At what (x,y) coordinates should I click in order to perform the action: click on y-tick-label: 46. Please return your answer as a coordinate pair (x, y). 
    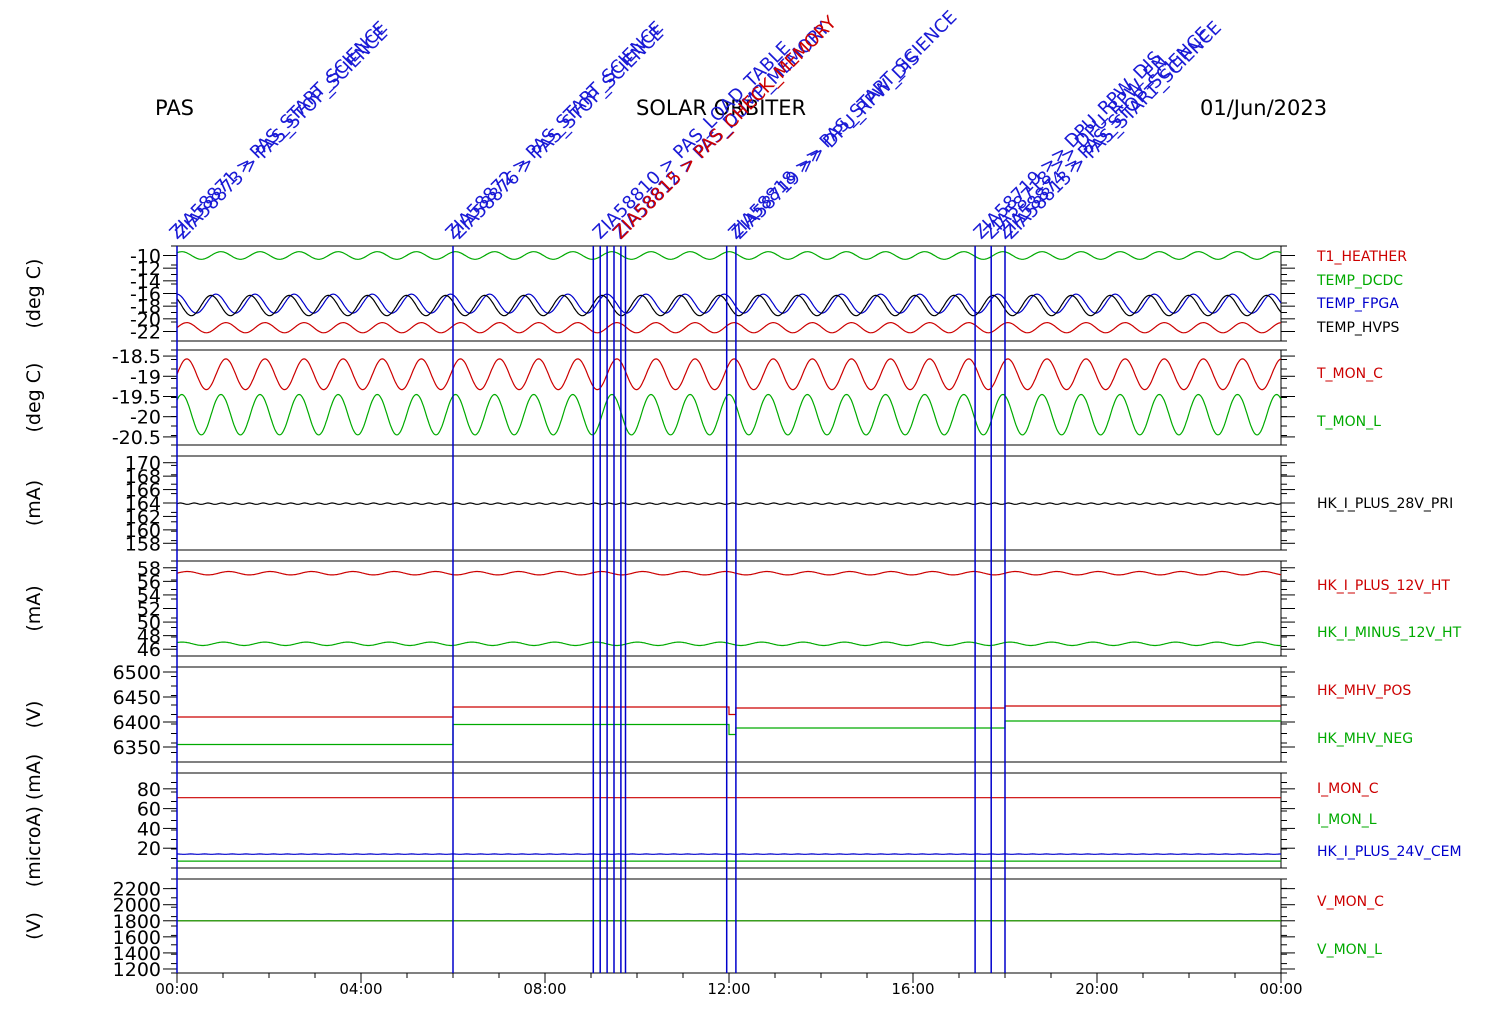
    Looking at the image, I should click on (149, 650).